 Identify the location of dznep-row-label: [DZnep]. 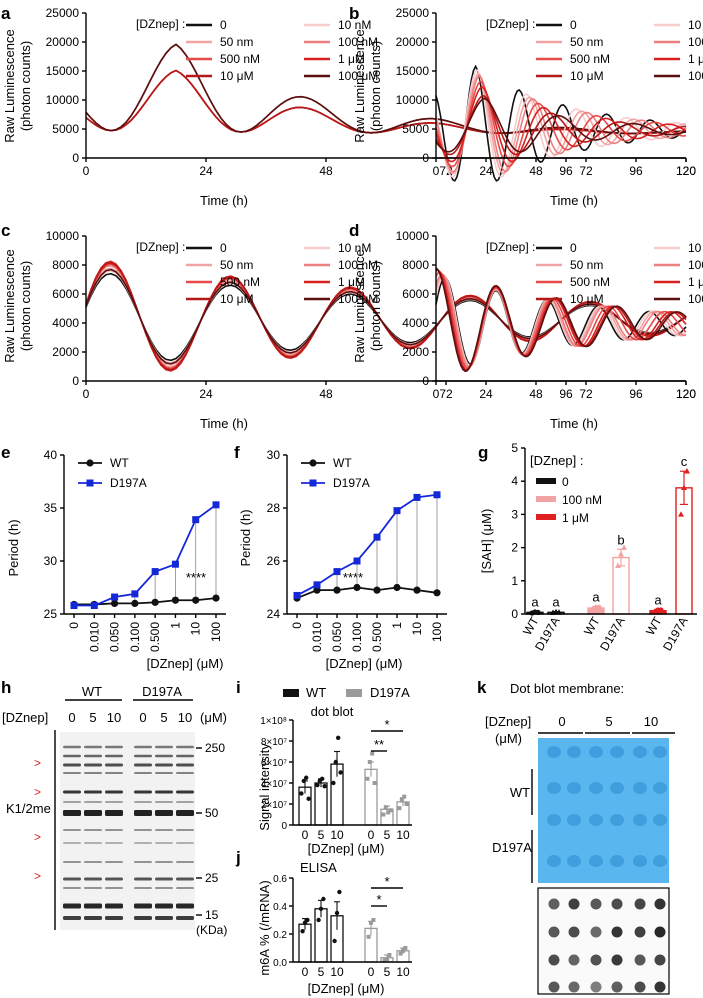
(25, 717).